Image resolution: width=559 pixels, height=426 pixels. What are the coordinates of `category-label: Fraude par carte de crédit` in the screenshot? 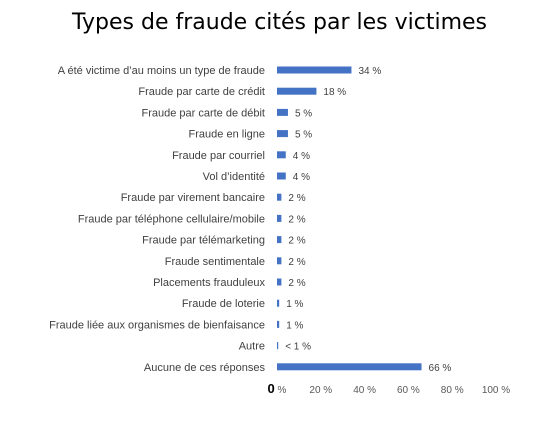 It's located at (201, 92).